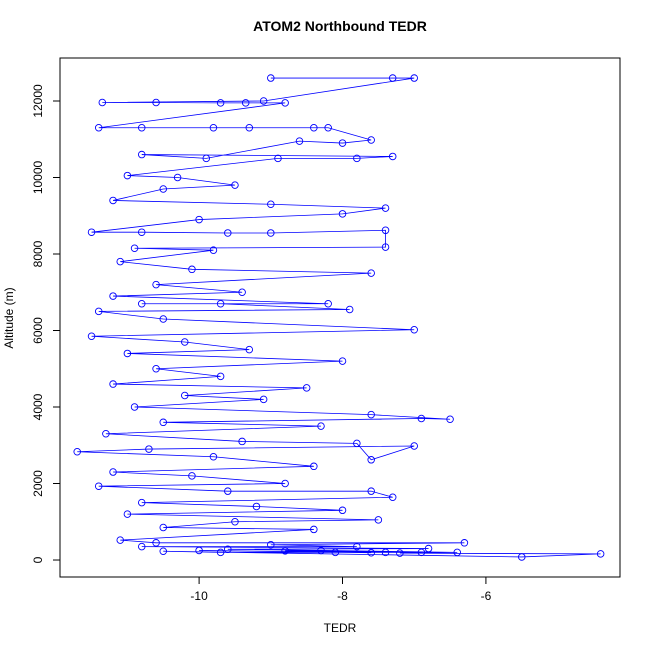 The width and height of the screenshot is (650, 650). Describe the element at coordinates (38, 253) in the screenshot. I see `y-tick-label: 8000` at that location.